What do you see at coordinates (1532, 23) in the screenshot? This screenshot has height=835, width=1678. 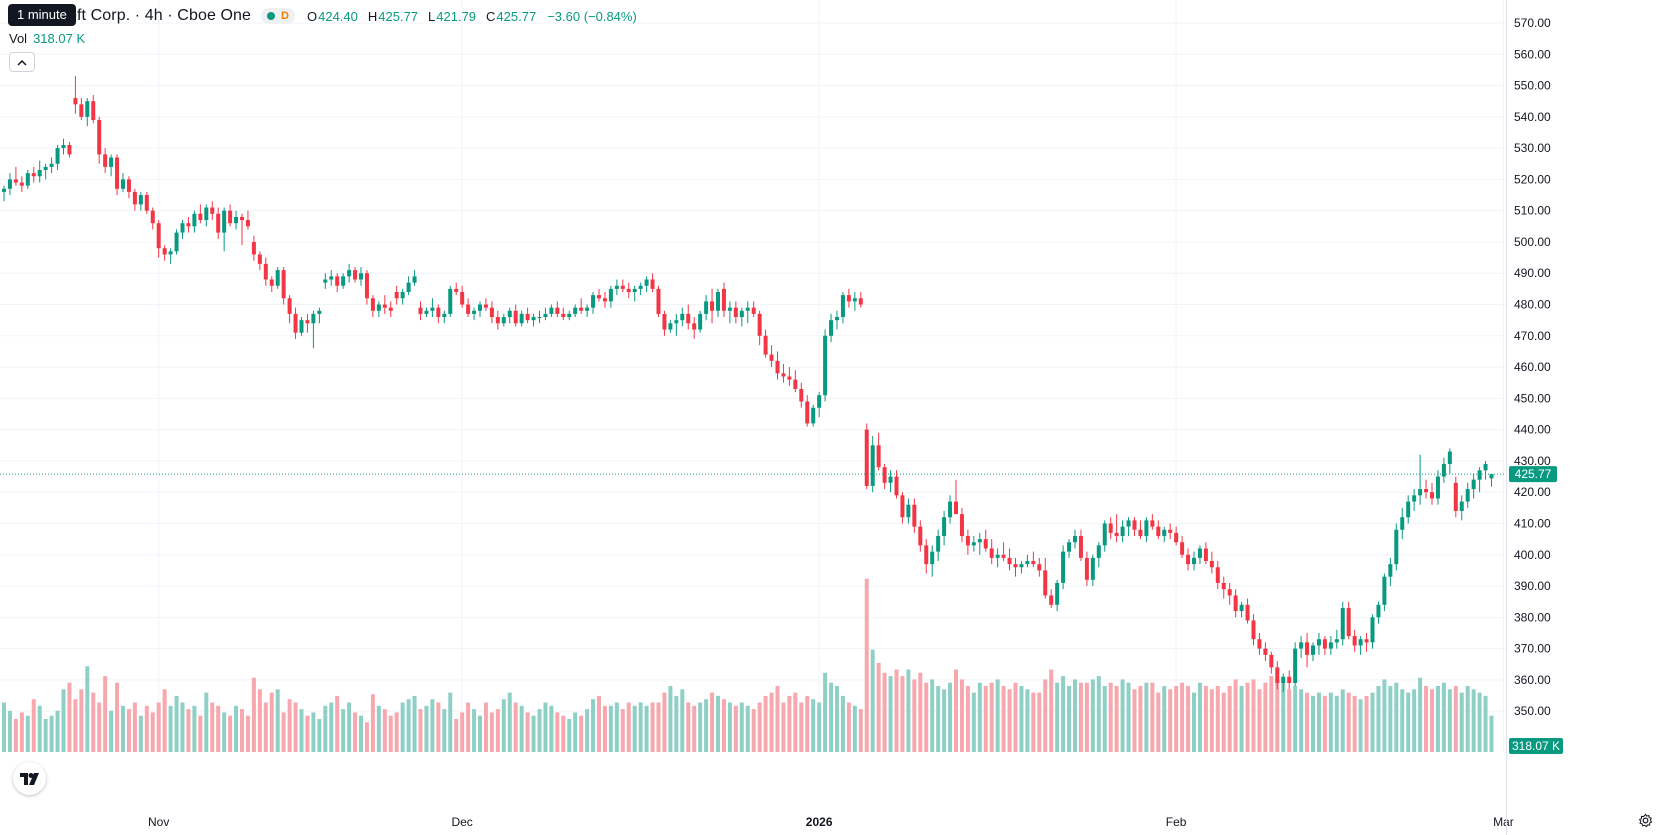 I see `price-tick-label: 570.00` at bounding box center [1532, 23].